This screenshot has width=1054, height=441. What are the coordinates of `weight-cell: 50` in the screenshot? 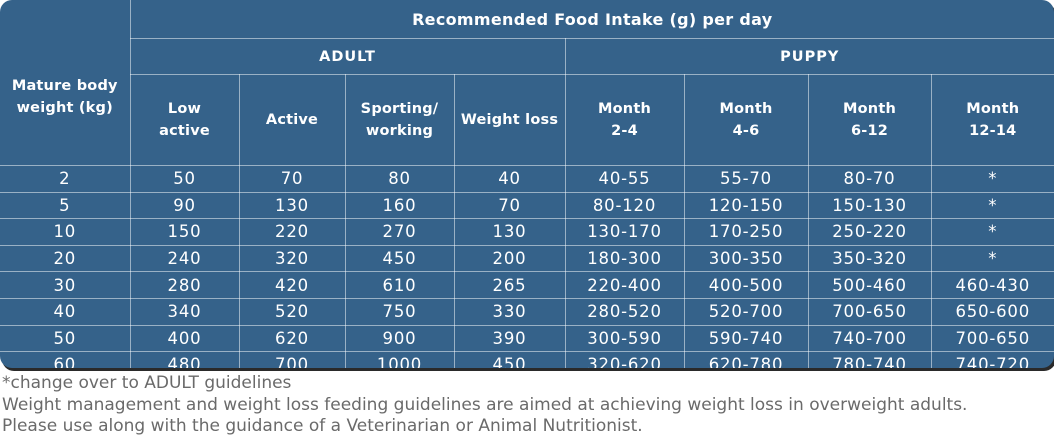 It's located at (65, 338).